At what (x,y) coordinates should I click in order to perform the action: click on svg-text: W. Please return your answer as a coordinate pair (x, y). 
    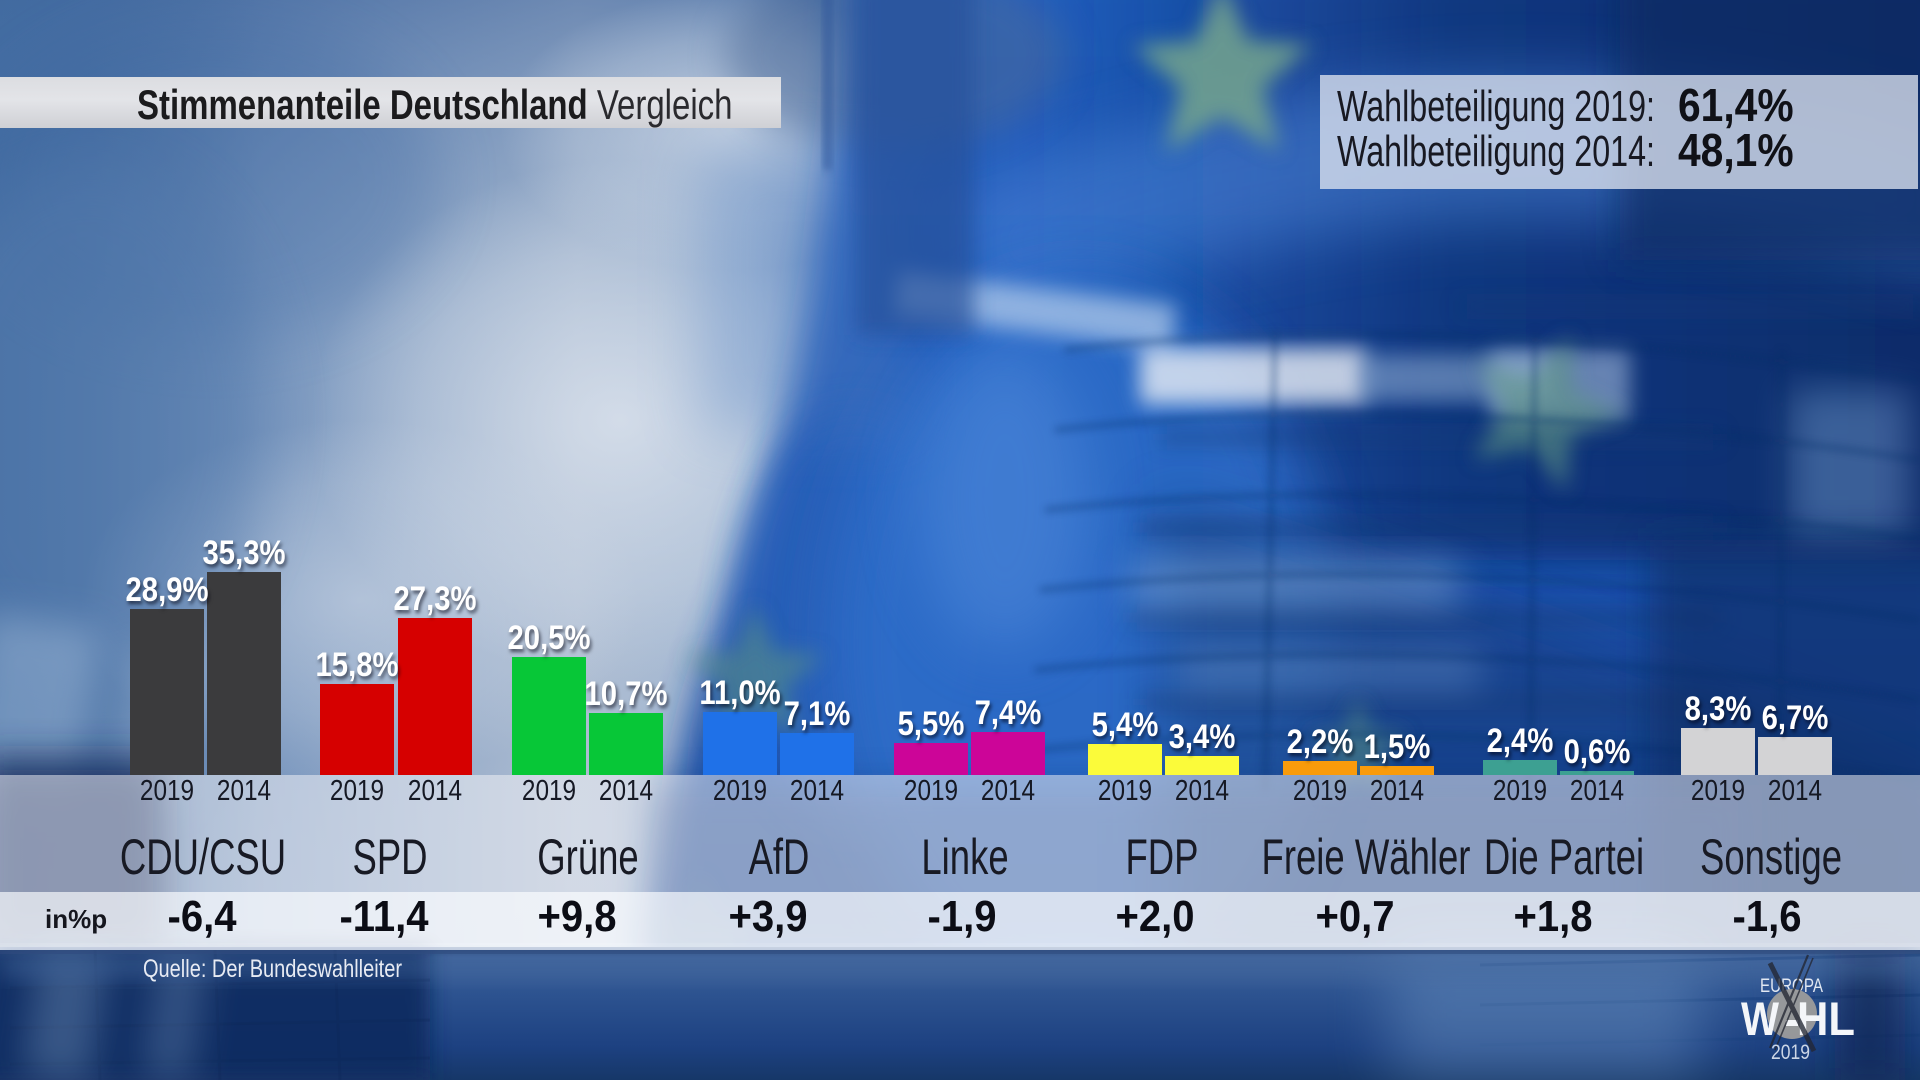
    Looking at the image, I should click on (1760, 1018).